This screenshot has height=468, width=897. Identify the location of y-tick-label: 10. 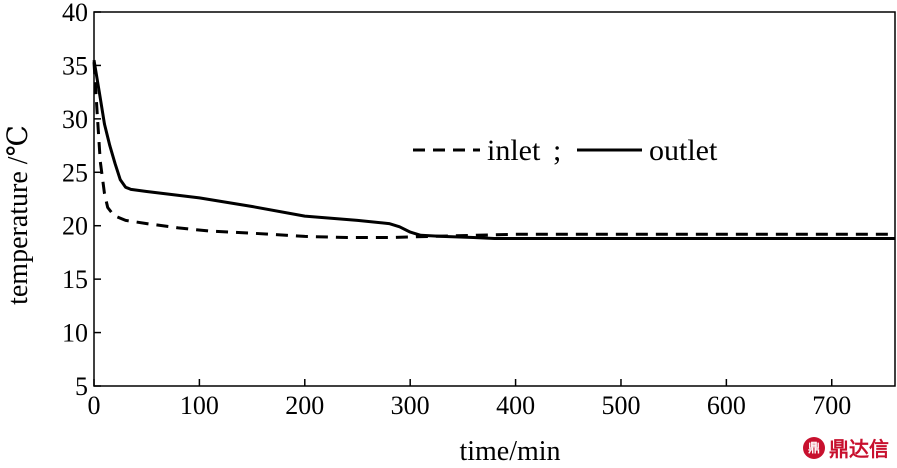
(75, 333).